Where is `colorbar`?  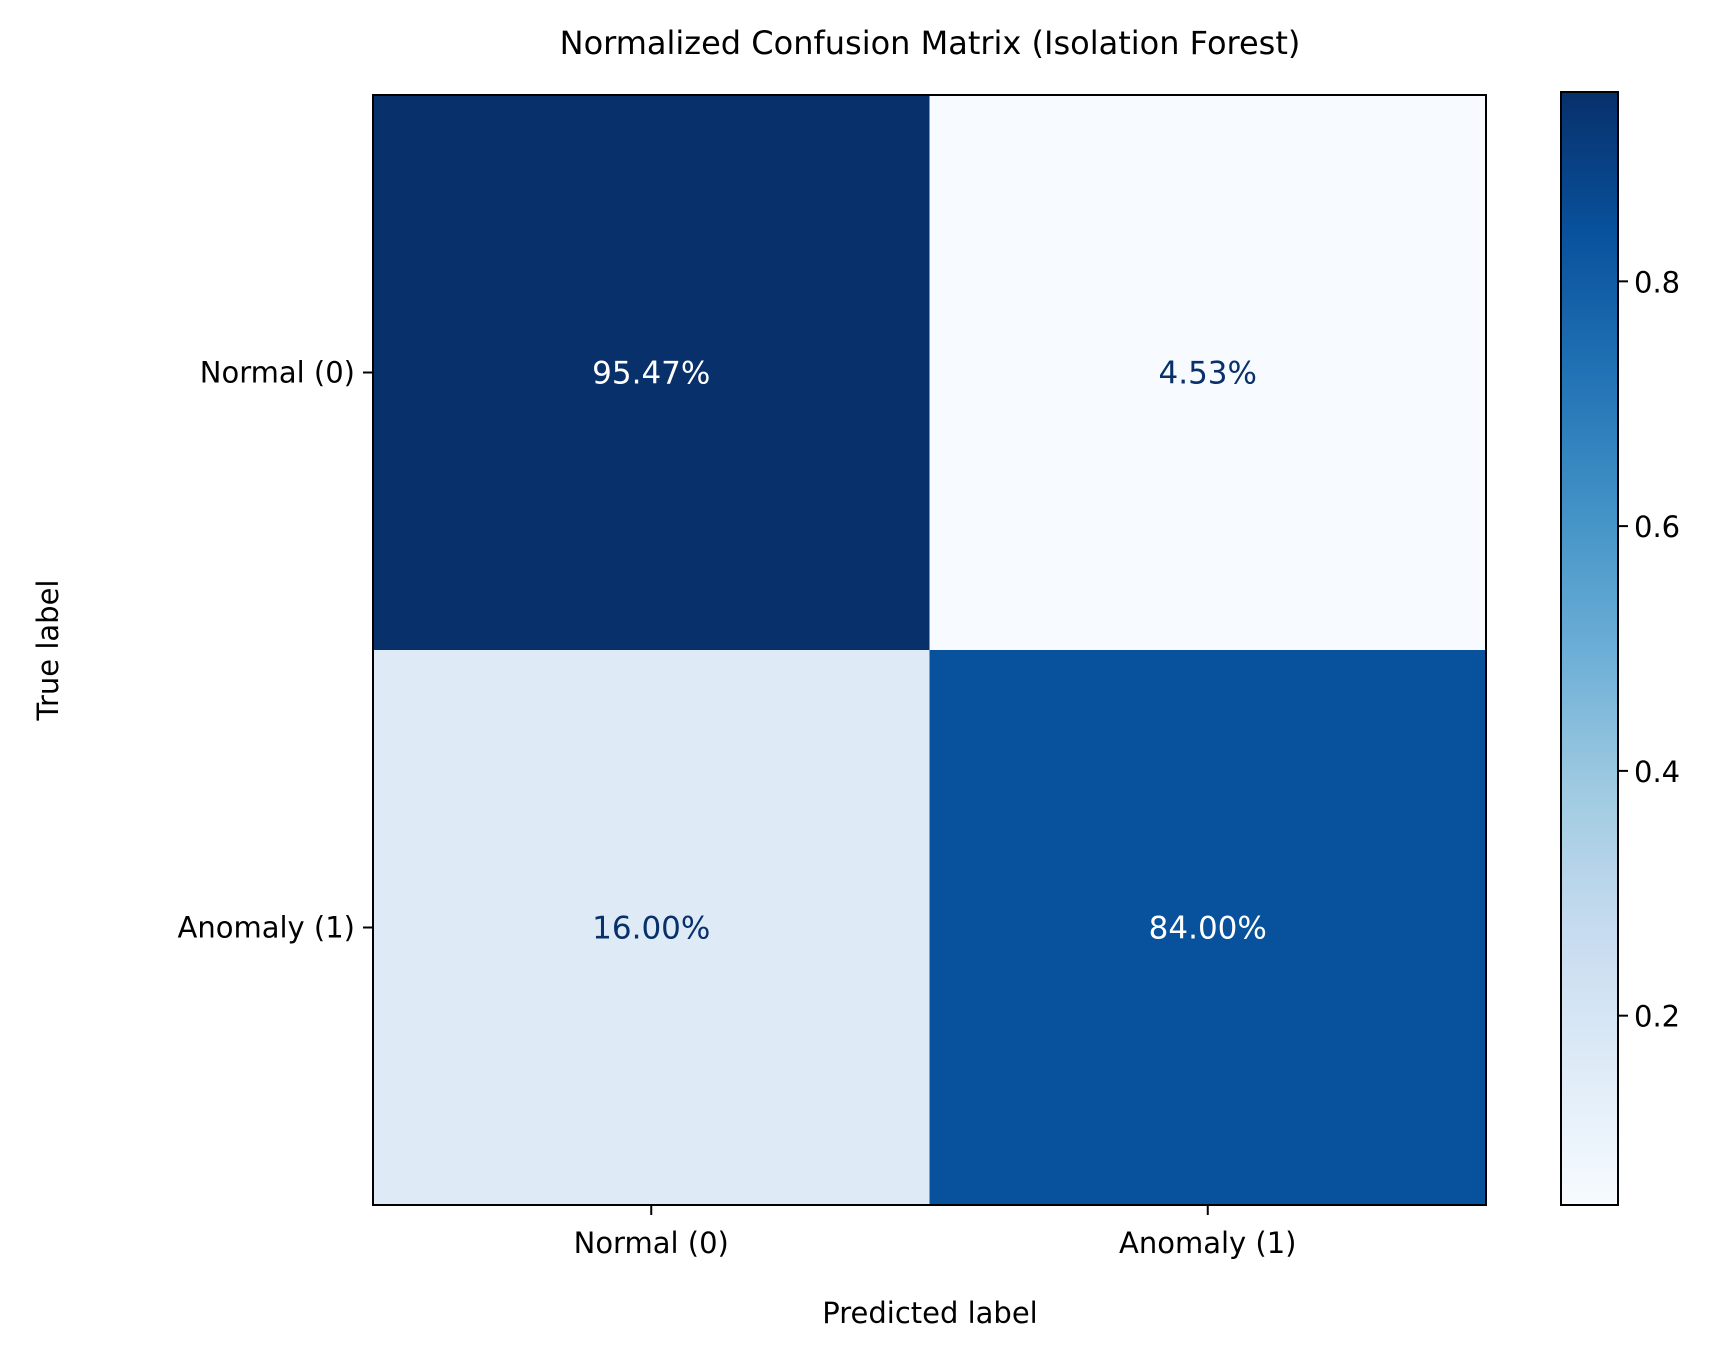
colorbar is located at coordinates (1589, 648).